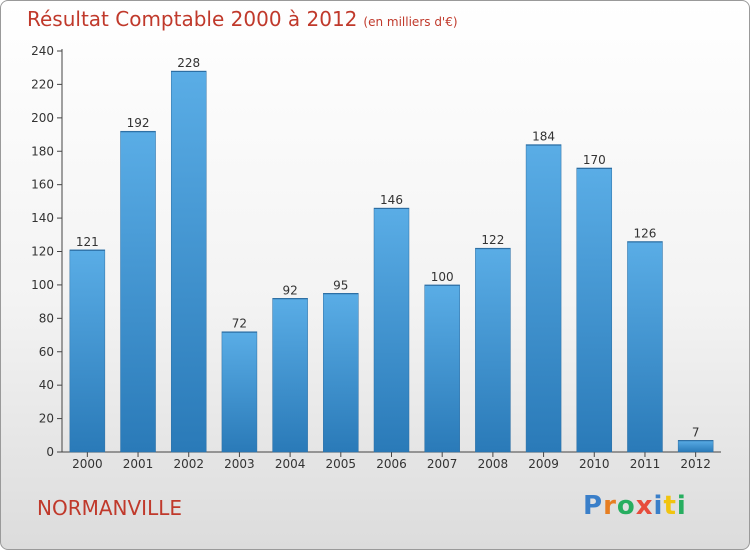 This screenshot has height=550, width=750. I want to click on y-tick-label: 180, so click(42, 151).